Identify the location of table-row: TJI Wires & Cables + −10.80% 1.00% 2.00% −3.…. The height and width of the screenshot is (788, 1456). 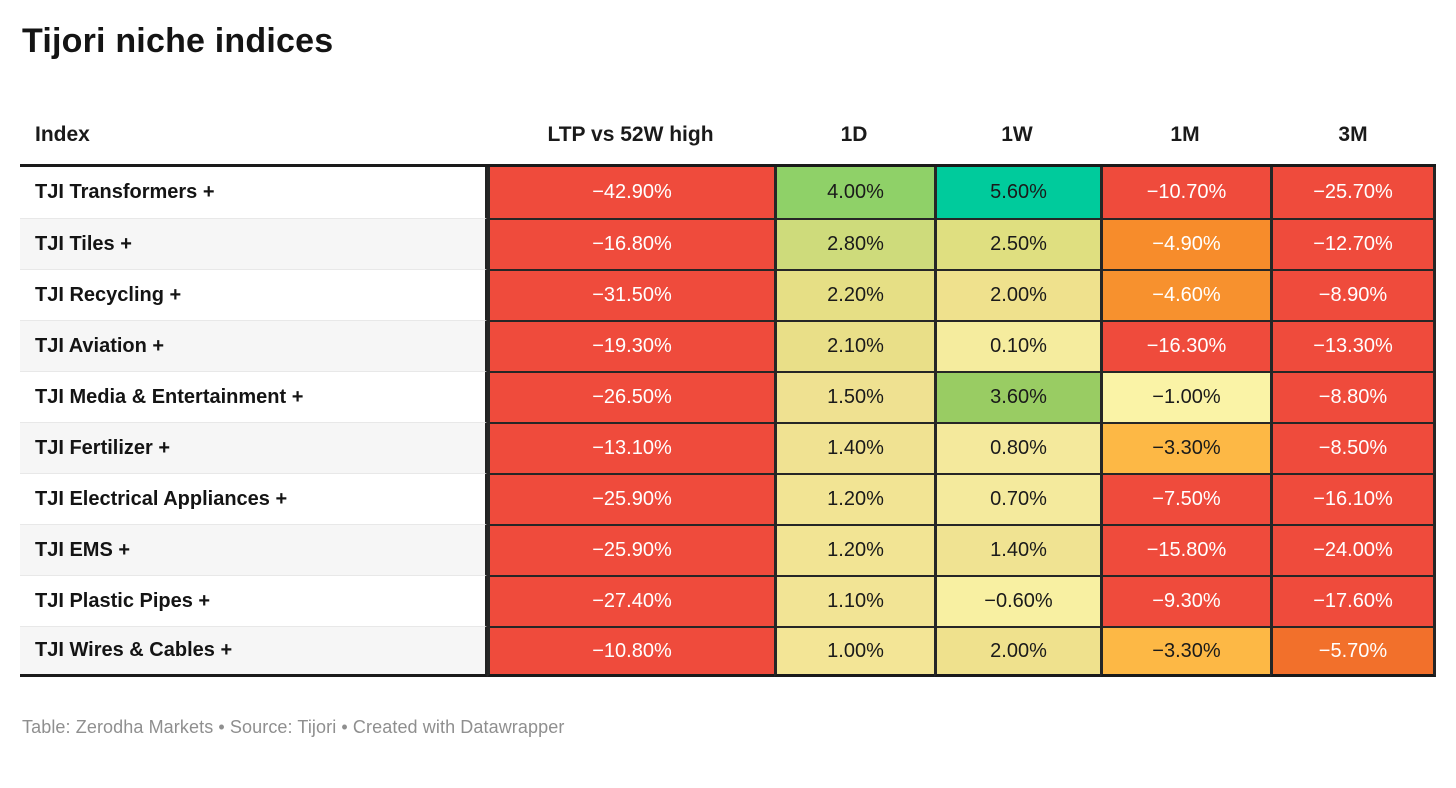
(728, 651).